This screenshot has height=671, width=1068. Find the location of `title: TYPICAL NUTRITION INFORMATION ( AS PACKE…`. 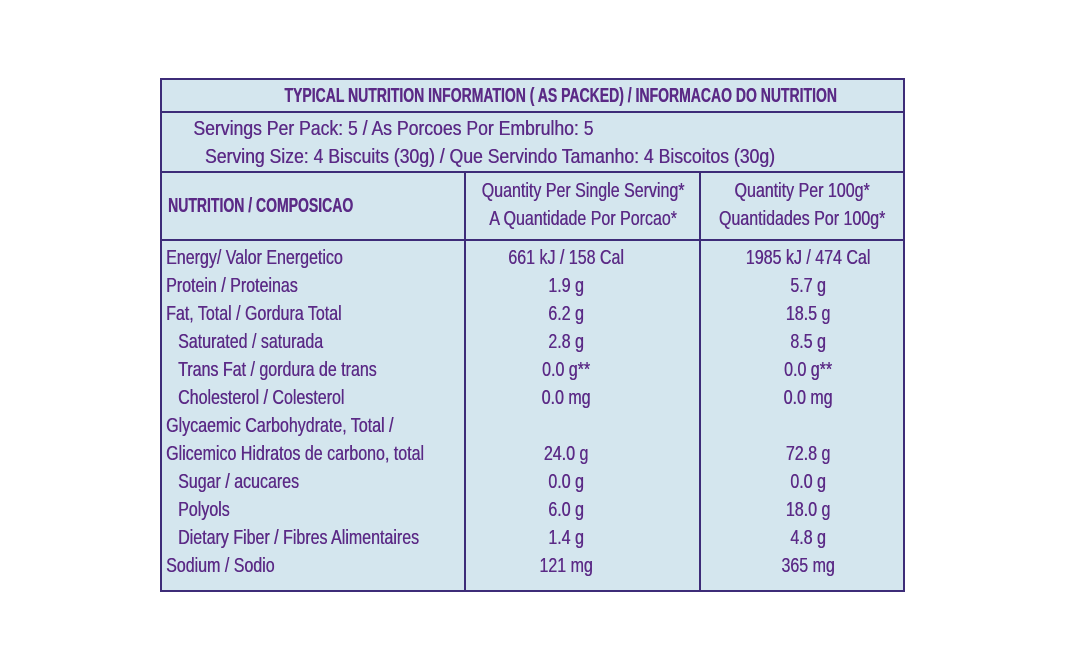

title: TYPICAL NUTRITION INFORMATION ( AS PACKE… is located at coordinates (560, 96).